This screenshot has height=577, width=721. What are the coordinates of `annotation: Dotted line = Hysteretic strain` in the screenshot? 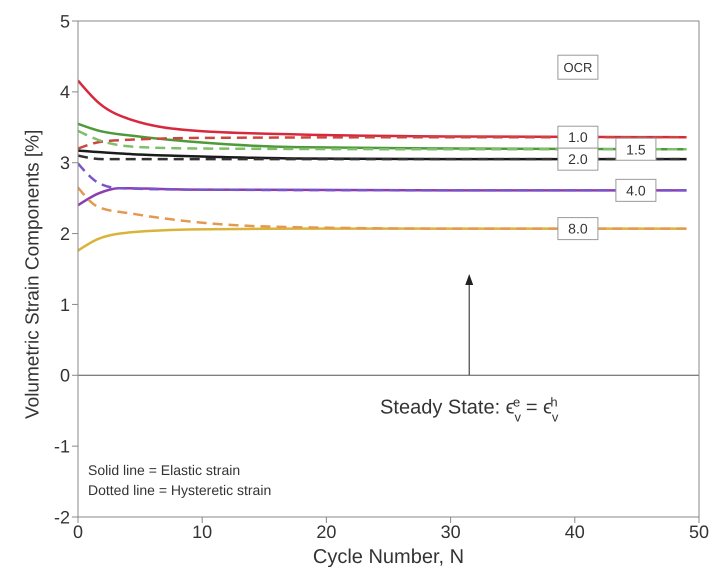 It's located at (180, 490).